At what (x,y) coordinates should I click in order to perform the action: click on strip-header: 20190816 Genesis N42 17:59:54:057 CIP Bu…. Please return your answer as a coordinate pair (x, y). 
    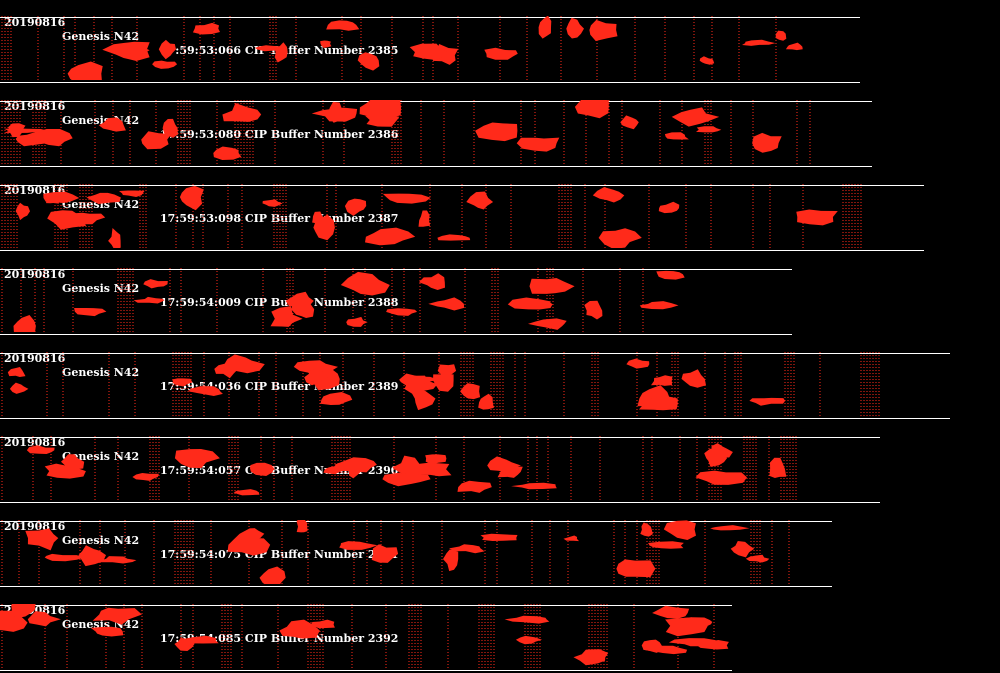
    Looking at the image, I should click on (201, 449).